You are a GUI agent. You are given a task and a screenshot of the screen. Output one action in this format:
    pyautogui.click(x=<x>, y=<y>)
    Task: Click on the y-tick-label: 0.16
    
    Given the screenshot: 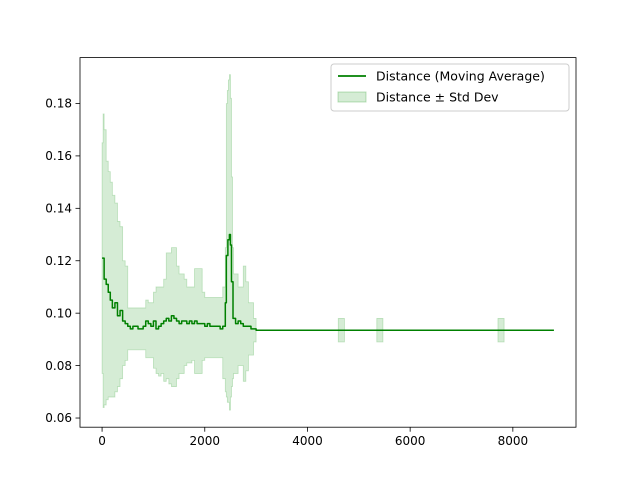 What is the action you would take?
    pyautogui.click(x=58, y=156)
    